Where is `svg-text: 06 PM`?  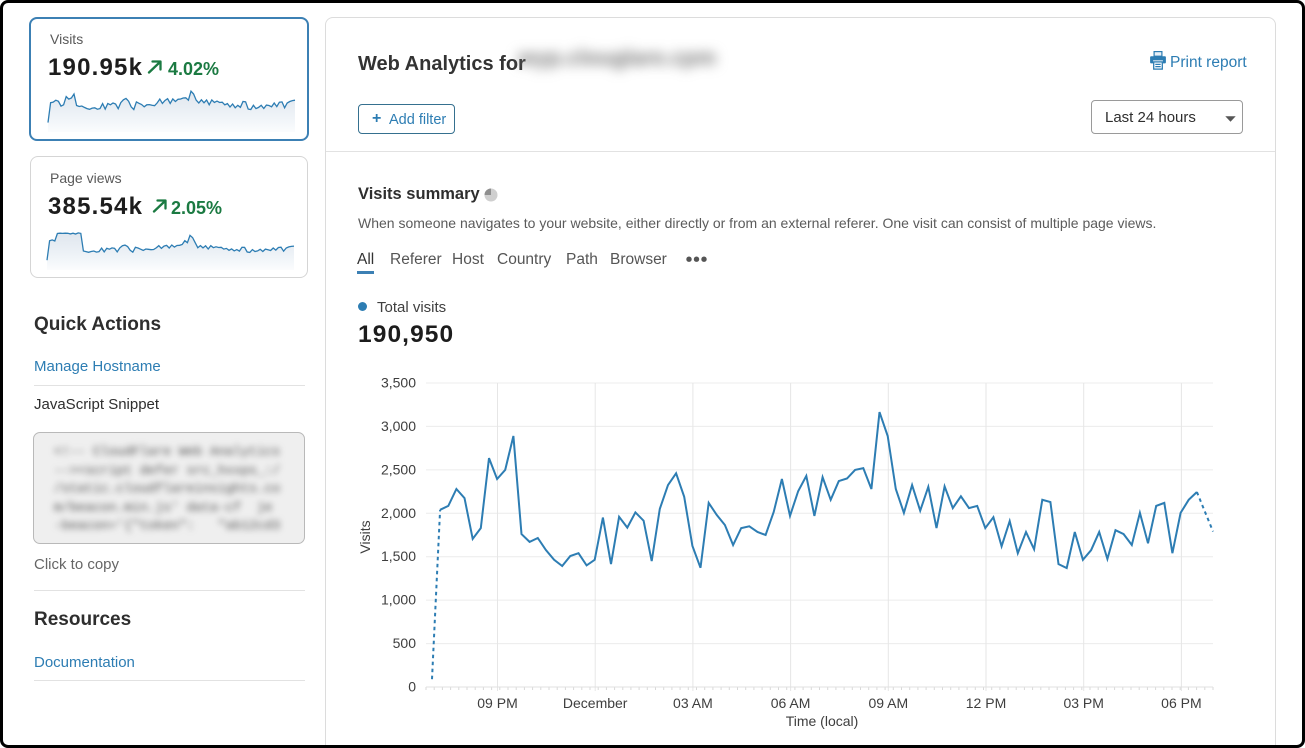
svg-text: 06 PM is located at coordinates (1181, 703).